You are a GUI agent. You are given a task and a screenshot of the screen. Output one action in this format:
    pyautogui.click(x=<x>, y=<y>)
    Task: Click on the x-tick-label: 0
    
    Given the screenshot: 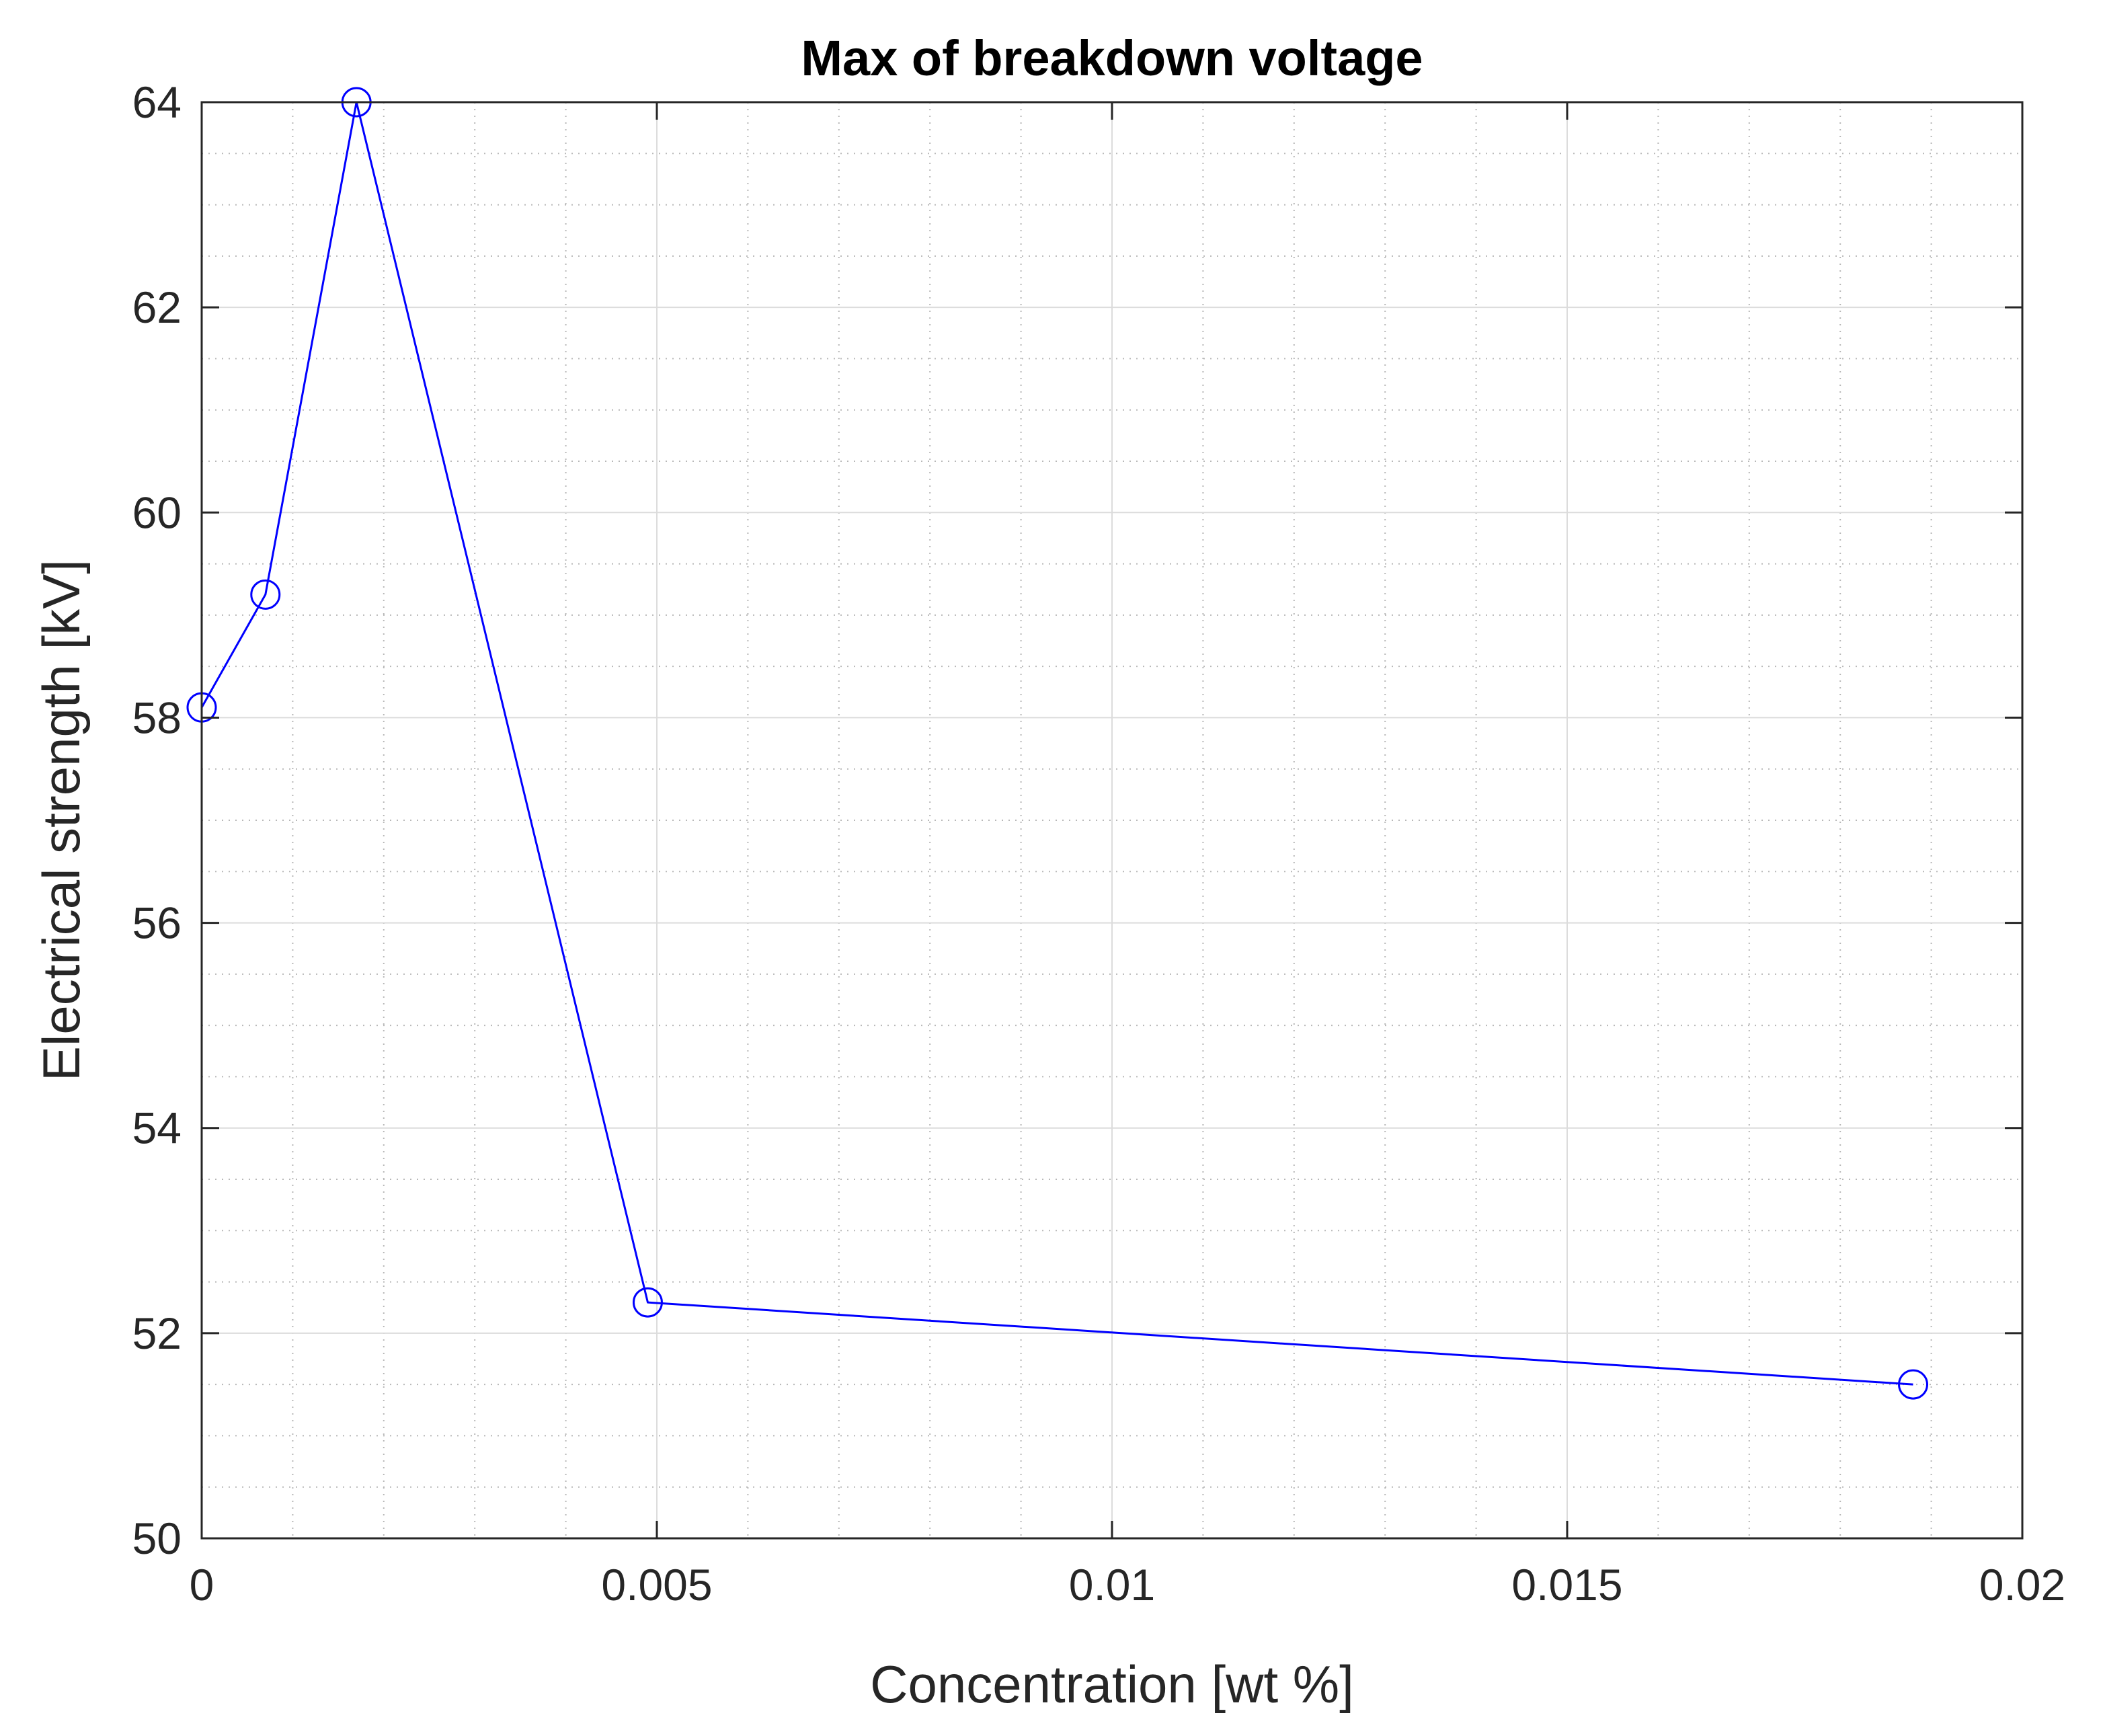 What is the action you would take?
    pyautogui.click(x=202, y=1585)
    